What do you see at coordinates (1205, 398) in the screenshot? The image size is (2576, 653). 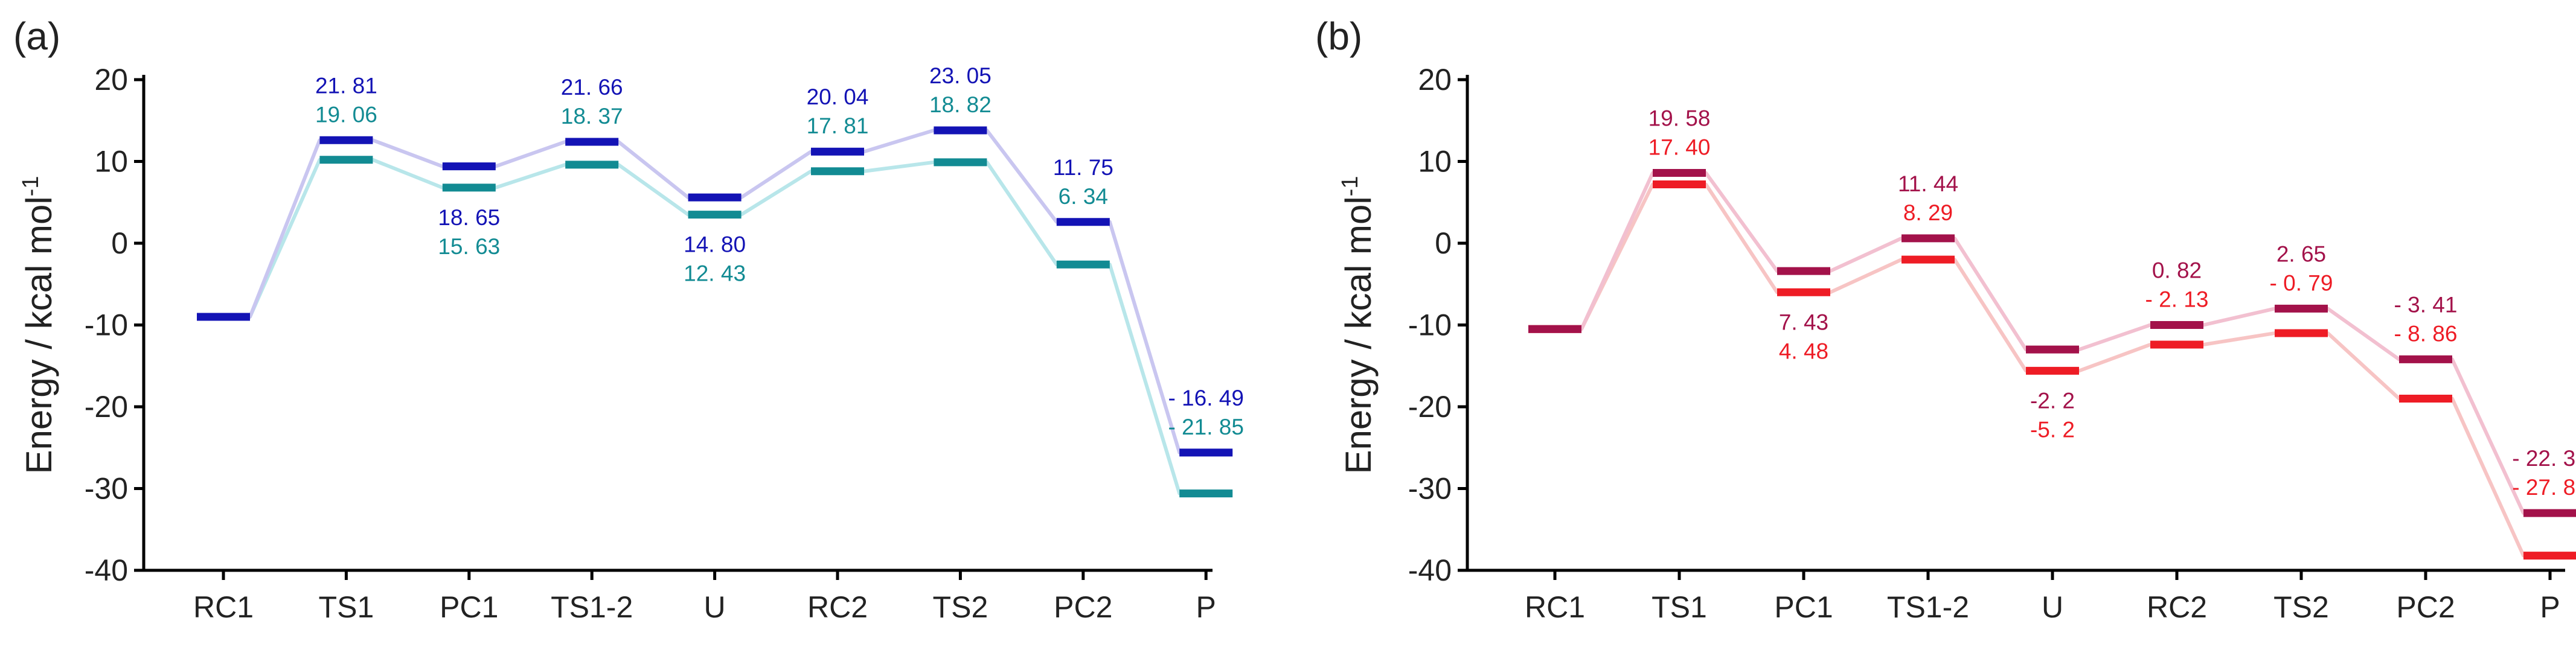 I see `annotation-upper: - 16. 49` at bounding box center [1205, 398].